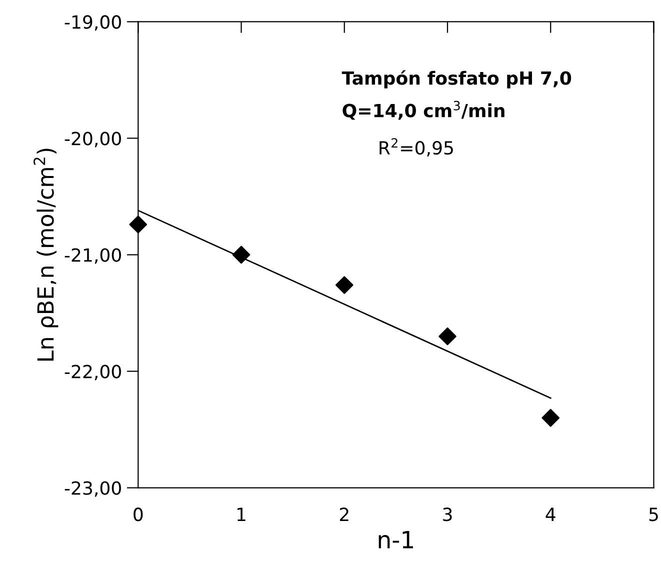 The image size is (661, 587). Describe the element at coordinates (242, 514) in the screenshot. I see `x-tick-label: 1` at that location.